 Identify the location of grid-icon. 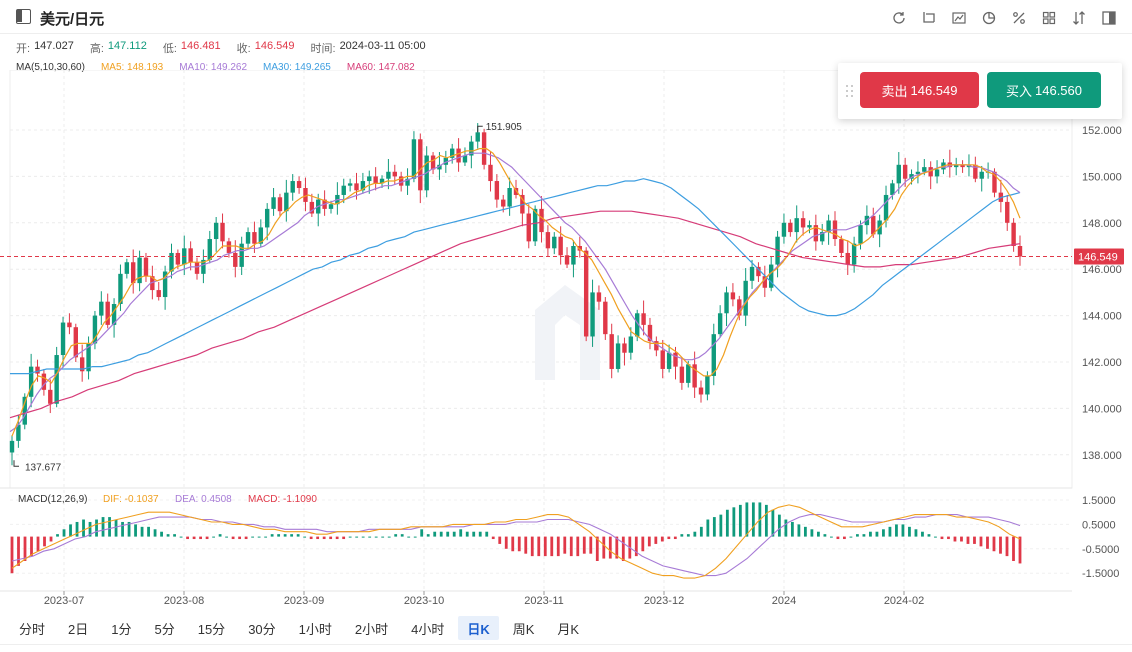
(1049, 18).